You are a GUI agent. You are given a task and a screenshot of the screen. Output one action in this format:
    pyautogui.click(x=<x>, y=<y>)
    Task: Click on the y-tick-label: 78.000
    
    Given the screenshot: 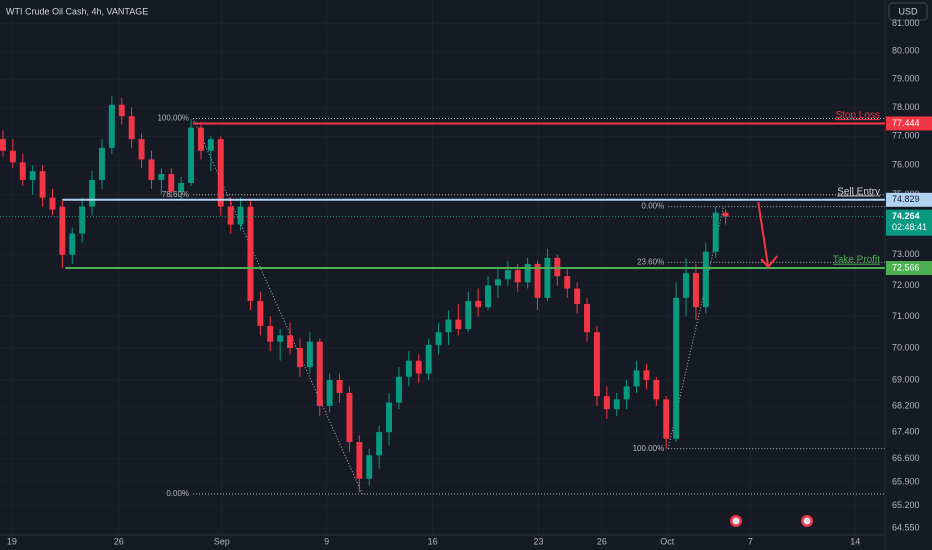 What is the action you would take?
    pyautogui.click(x=906, y=107)
    